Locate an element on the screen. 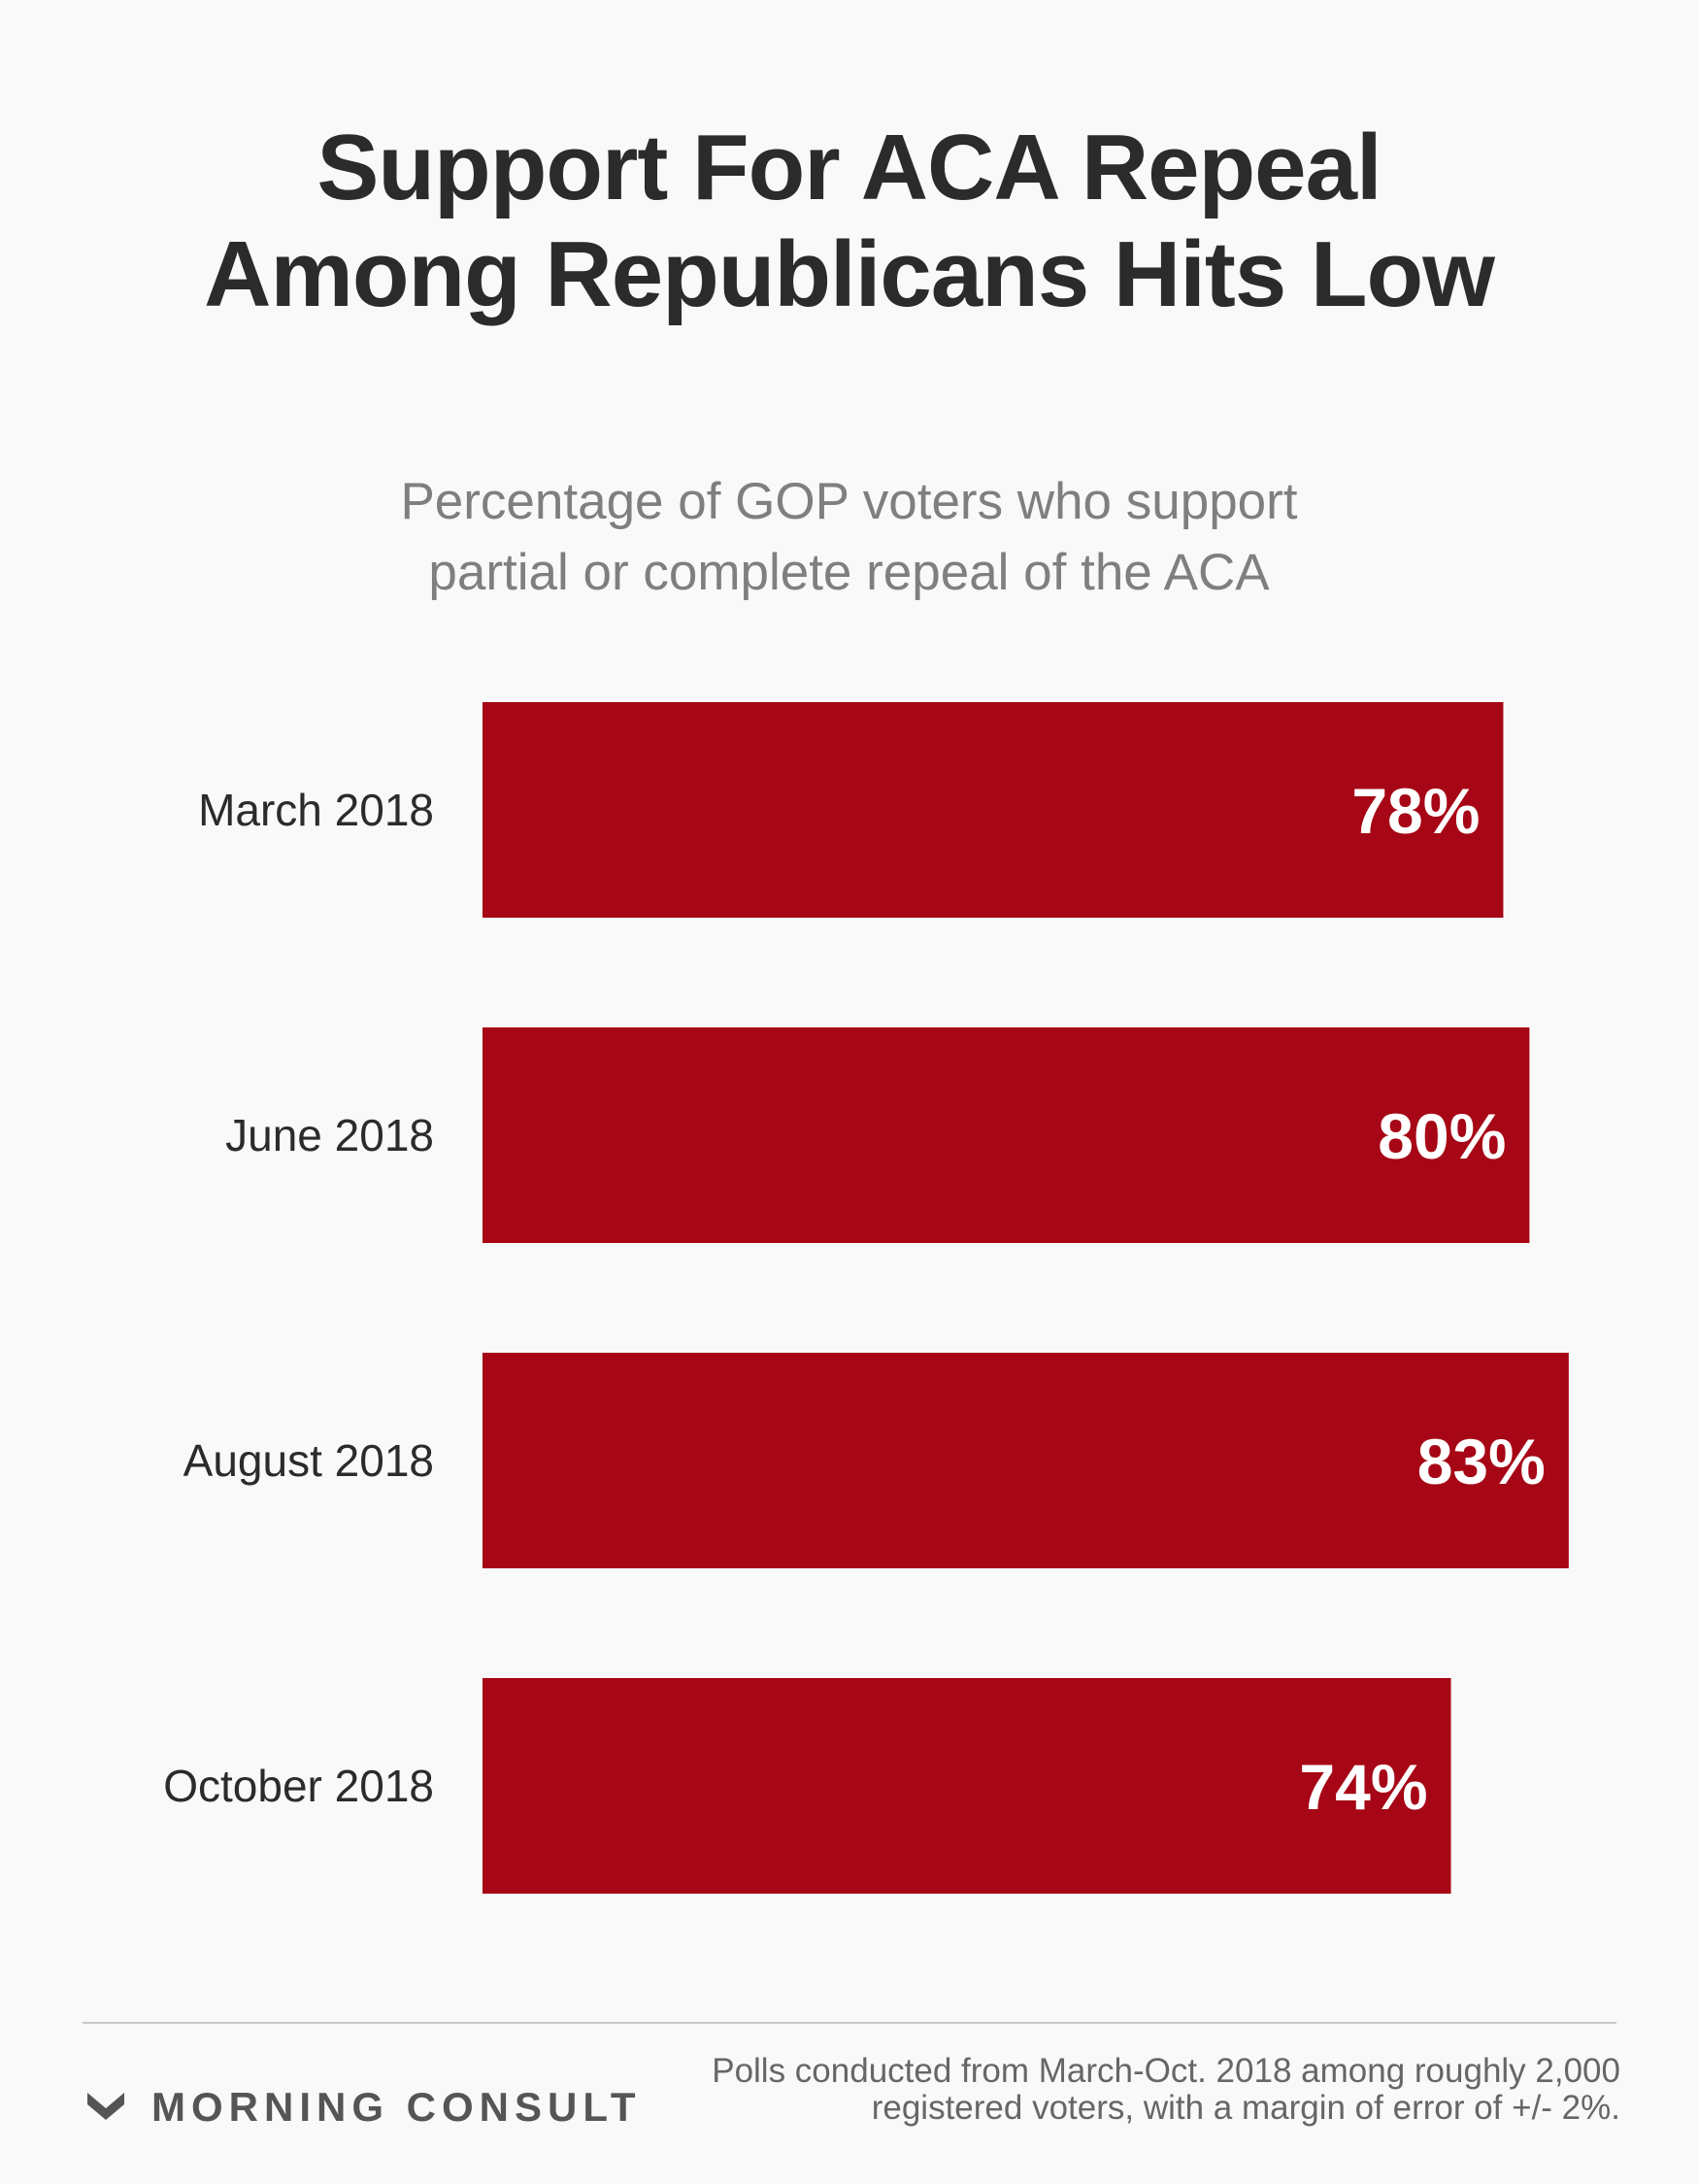 The height and width of the screenshot is (2184, 1698). category-label-1: June 2018 is located at coordinates (329, 1135).